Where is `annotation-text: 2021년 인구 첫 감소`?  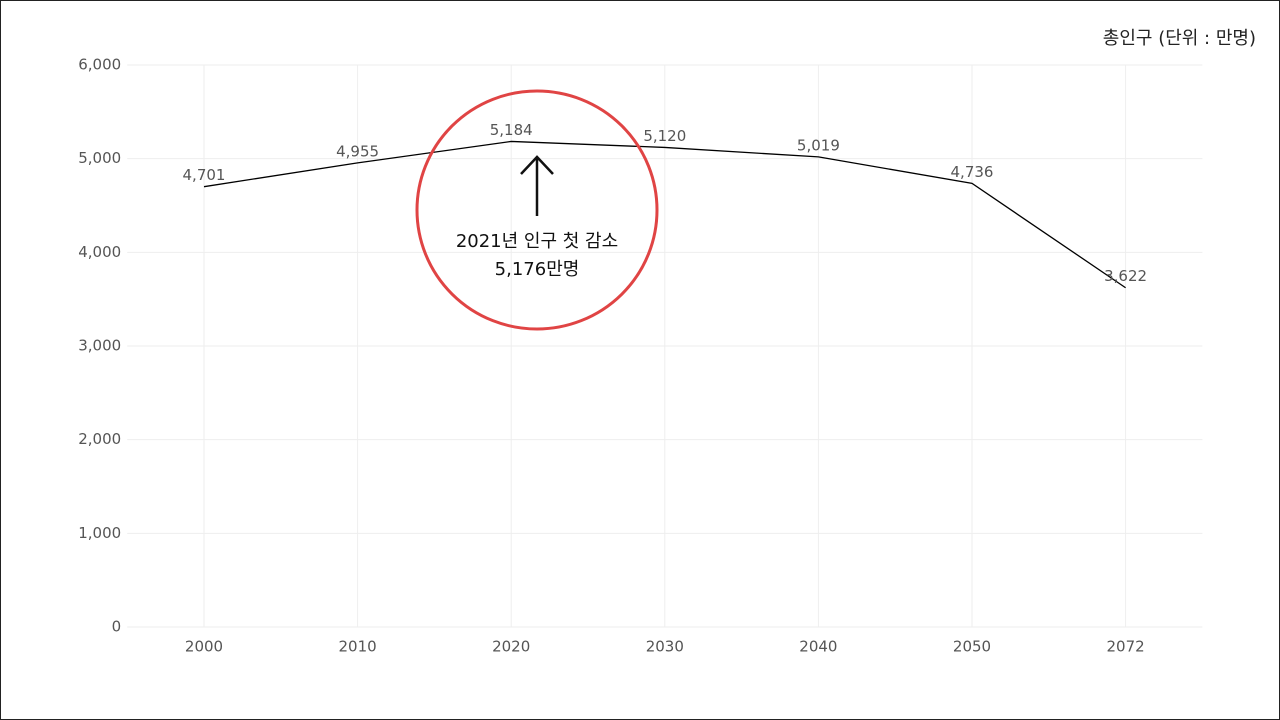 annotation-text: 2021년 인구 첫 감소 is located at coordinates (537, 241).